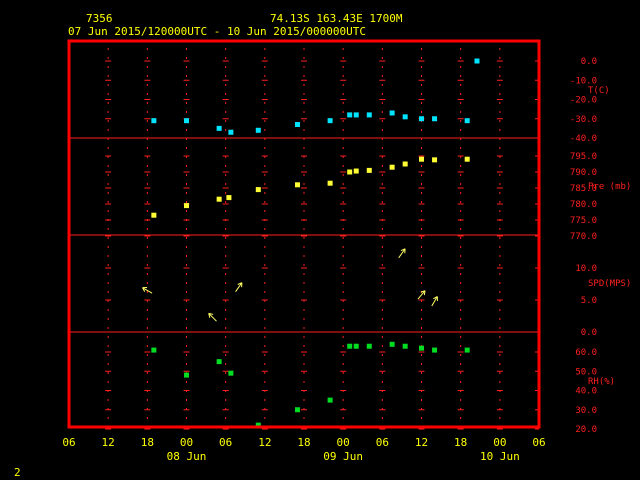 This screenshot has width=640, height=480. Describe the element at coordinates (583, 173) in the screenshot. I see `y-tick-label: 790.0` at that location.